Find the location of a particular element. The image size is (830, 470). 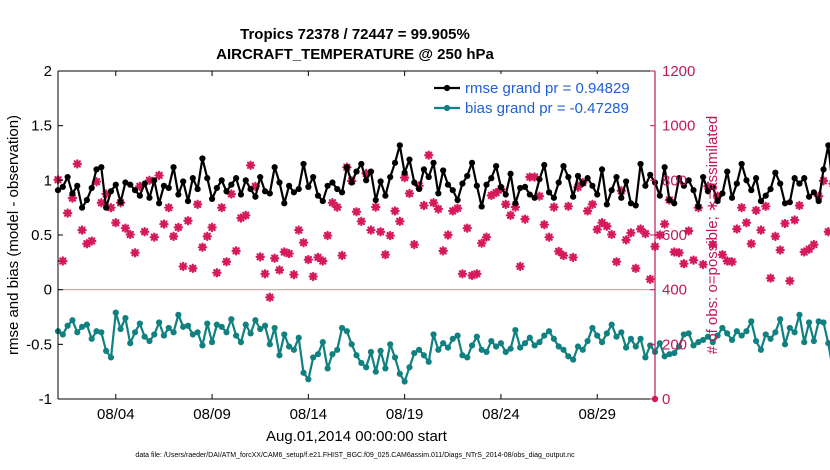

x-tick-label: 08/04 is located at coordinates (116, 414).